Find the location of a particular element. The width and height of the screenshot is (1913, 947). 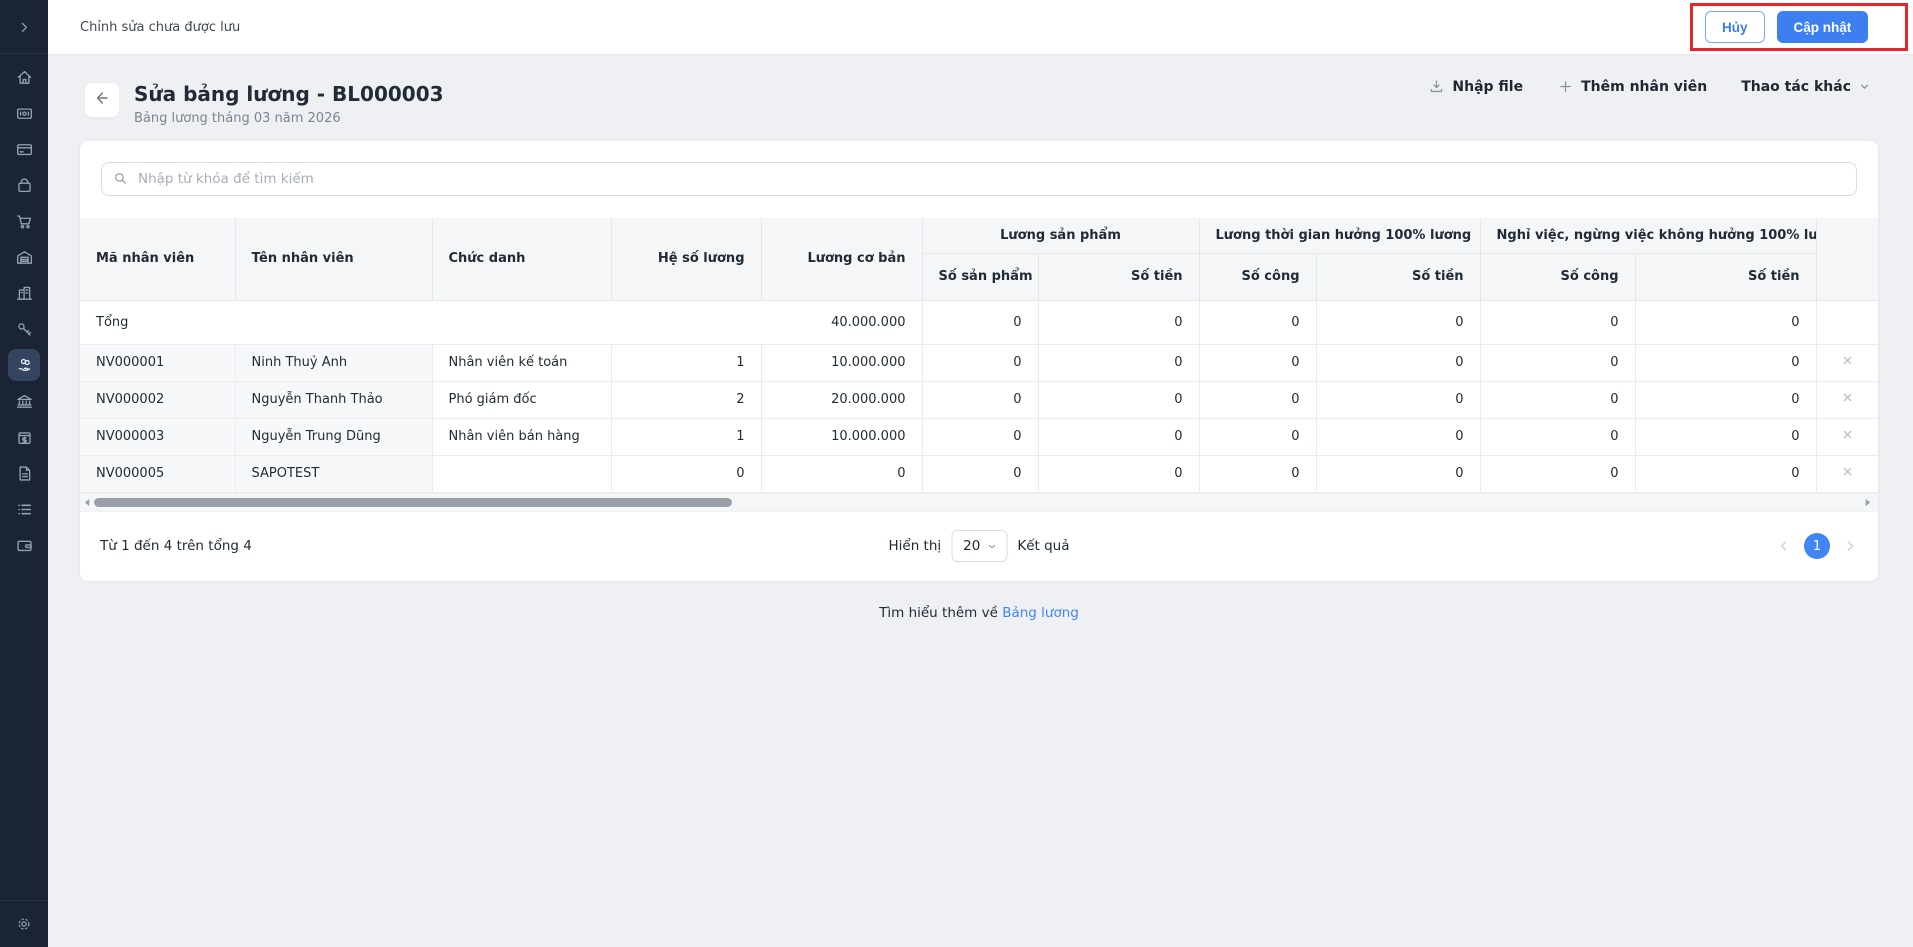

search-input is located at coordinates (979, 179).